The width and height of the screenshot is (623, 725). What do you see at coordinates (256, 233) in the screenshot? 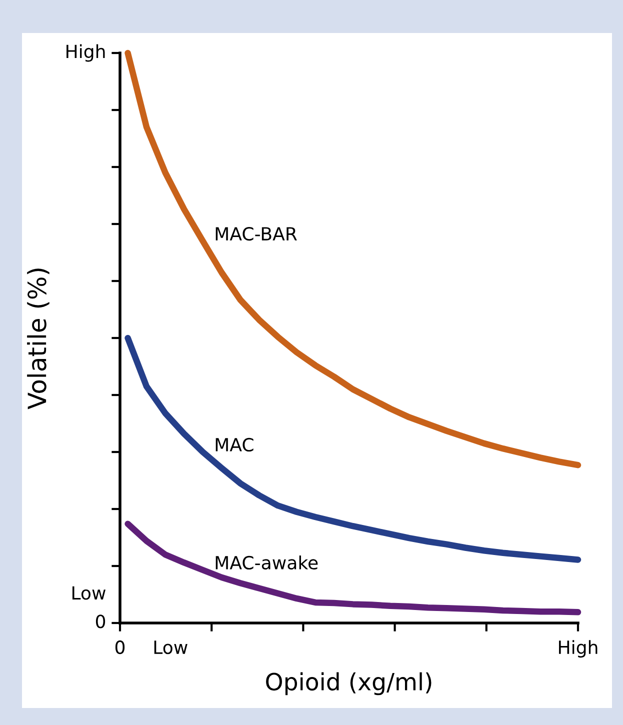
I see `series-label: MAC-BAR` at bounding box center [256, 233].